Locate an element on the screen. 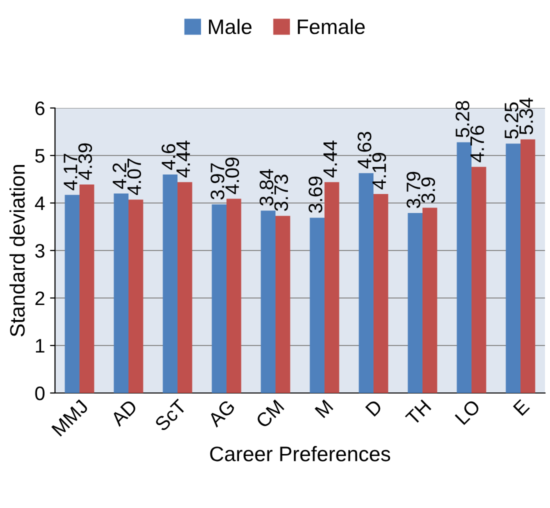  y-tick-label: 0 is located at coordinates (40, 393).